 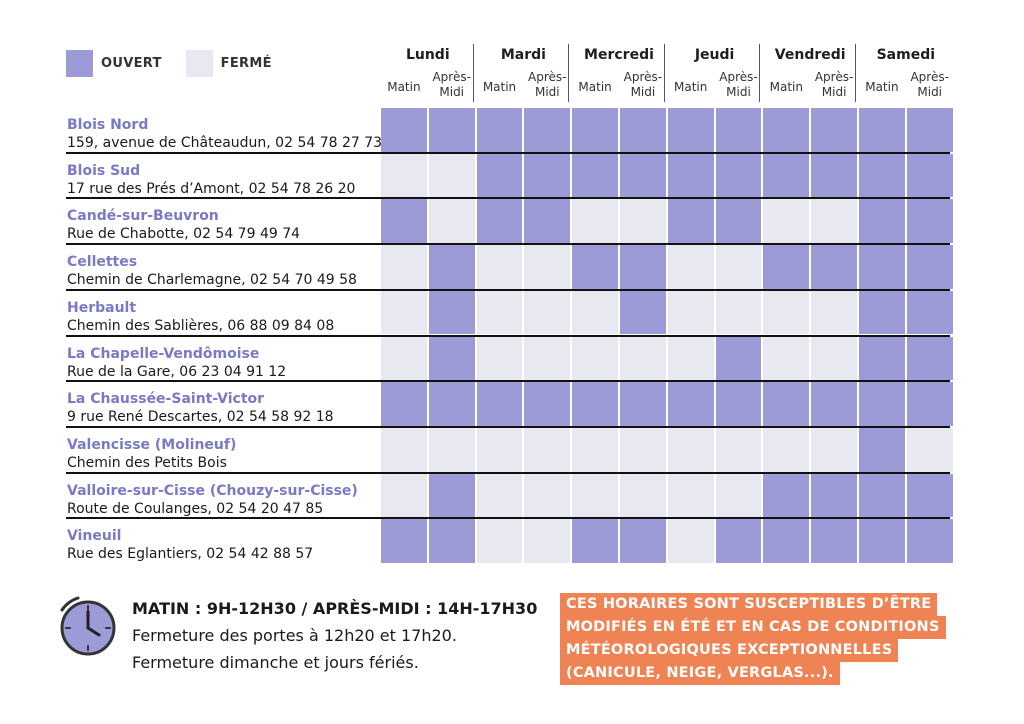 What do you see at coordinates (753, 627) in the screenshot?
I see `warning-line-2: MODIFIÉS EN ÉTÉ ET EN CAS DE CONDITIONS` at bounding box center [753, 627].